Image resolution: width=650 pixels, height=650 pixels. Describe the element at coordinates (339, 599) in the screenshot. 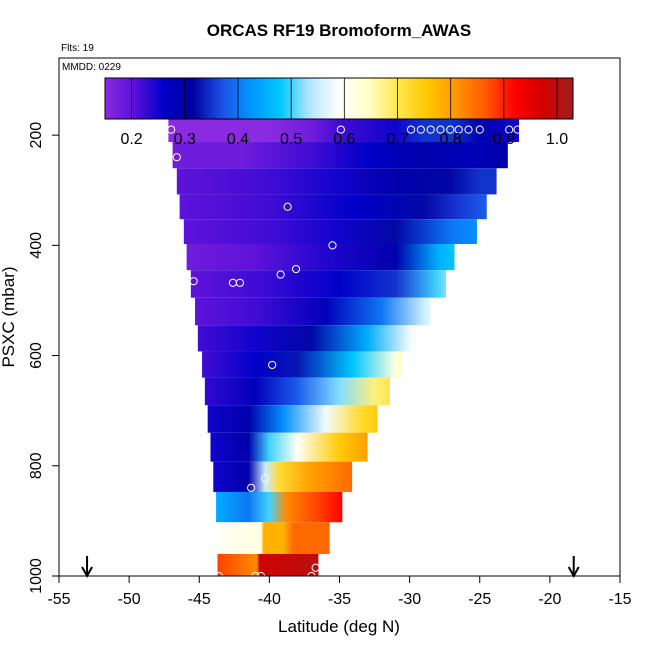

I see `x-tick-label: -35` at that location.